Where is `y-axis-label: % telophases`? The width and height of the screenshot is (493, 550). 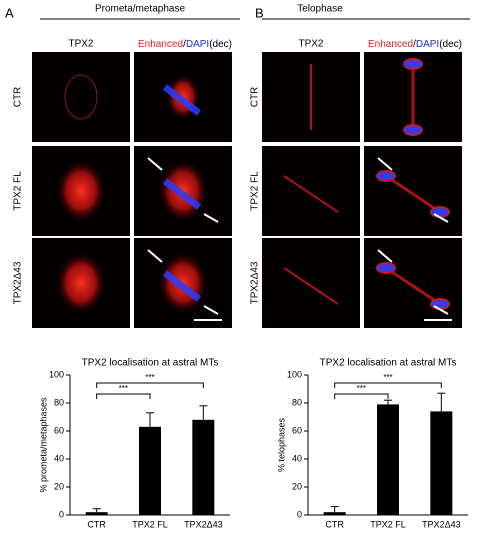 y-axis-label: % telophases is located at coordinates (281, 444).